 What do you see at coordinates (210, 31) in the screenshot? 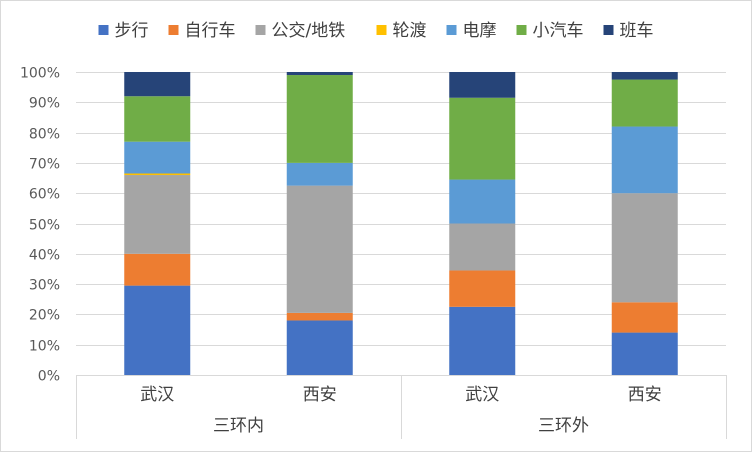
I see `legend-label: 自行车` at bounding box center [210, 31].